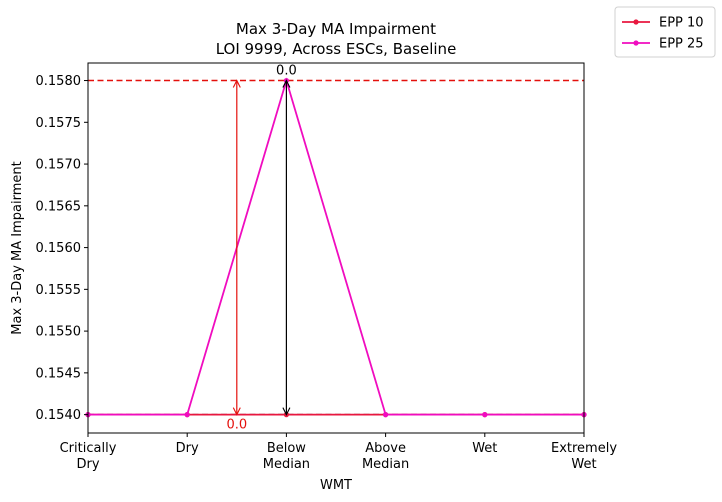 This screenshot has width=722, height=502. I want to click on annotation-label-1: 0.0, so click(236, 425).